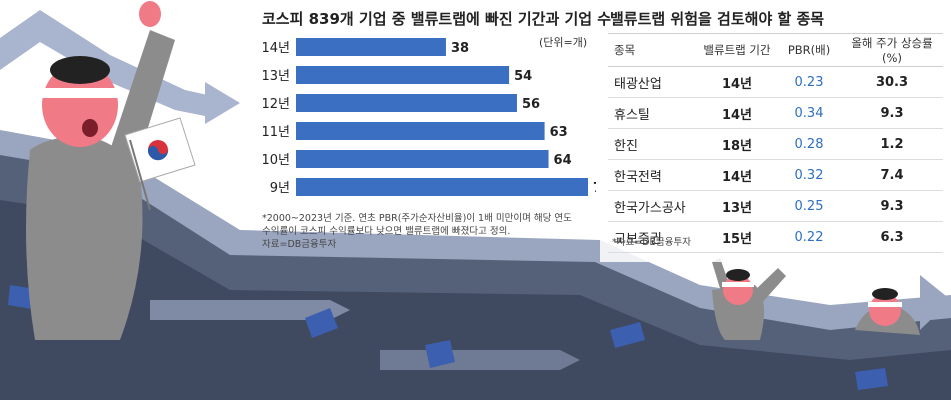 Image resolution: width=951 pixels, height=400 pixels. Describe the element at coordinates (222, 103) in the screenshot. I see `top-arrow-head` at that location.